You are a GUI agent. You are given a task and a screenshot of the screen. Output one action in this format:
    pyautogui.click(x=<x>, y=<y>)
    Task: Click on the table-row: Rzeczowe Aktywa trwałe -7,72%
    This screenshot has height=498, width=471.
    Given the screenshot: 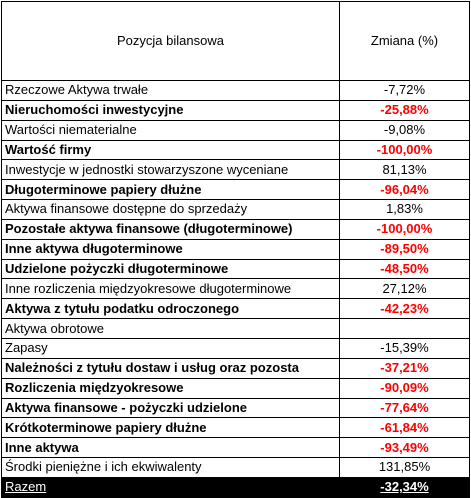 What is the action you would take?
    pyautogui.click(x=235, y=90)
    